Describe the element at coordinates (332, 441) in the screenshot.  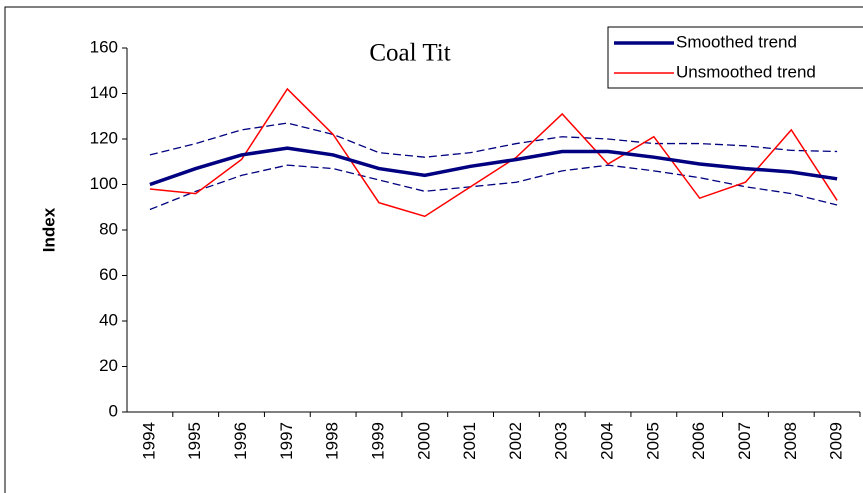
I see `x-tick-label: 1998` at that location.